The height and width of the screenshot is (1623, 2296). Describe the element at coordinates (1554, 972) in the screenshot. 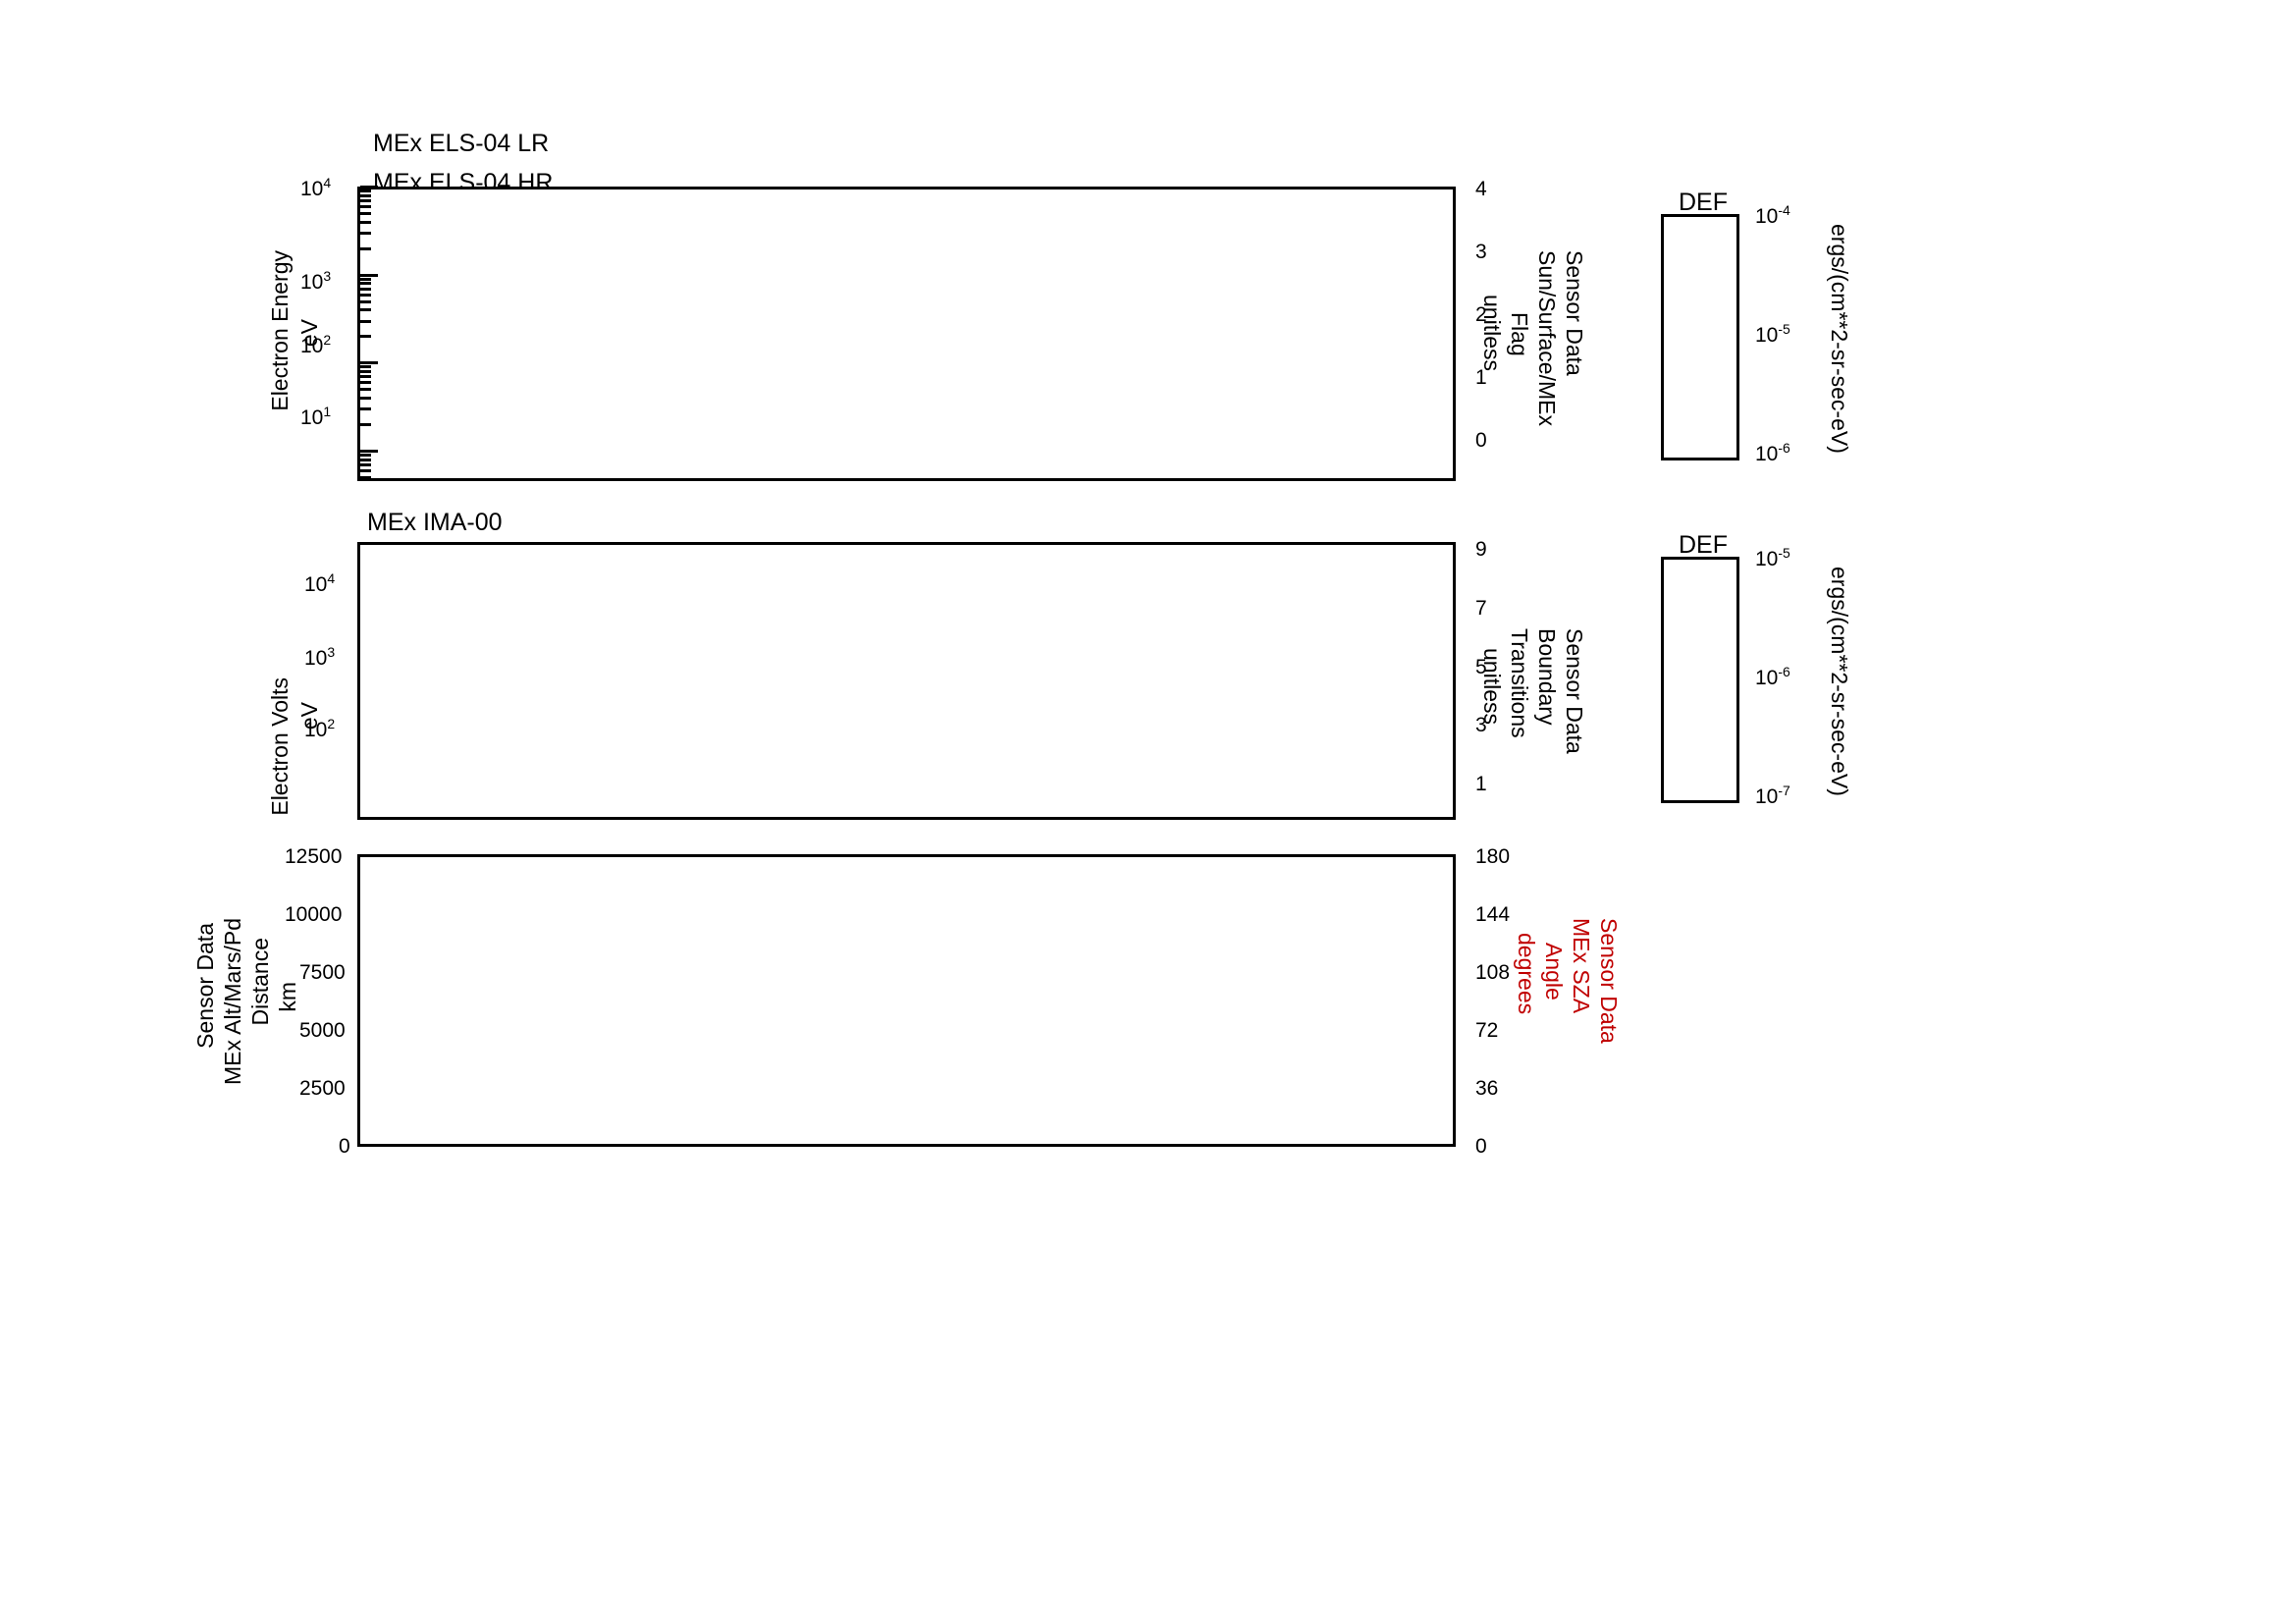

I see `panel3-right-axis-label-line3: Angle` at that location.